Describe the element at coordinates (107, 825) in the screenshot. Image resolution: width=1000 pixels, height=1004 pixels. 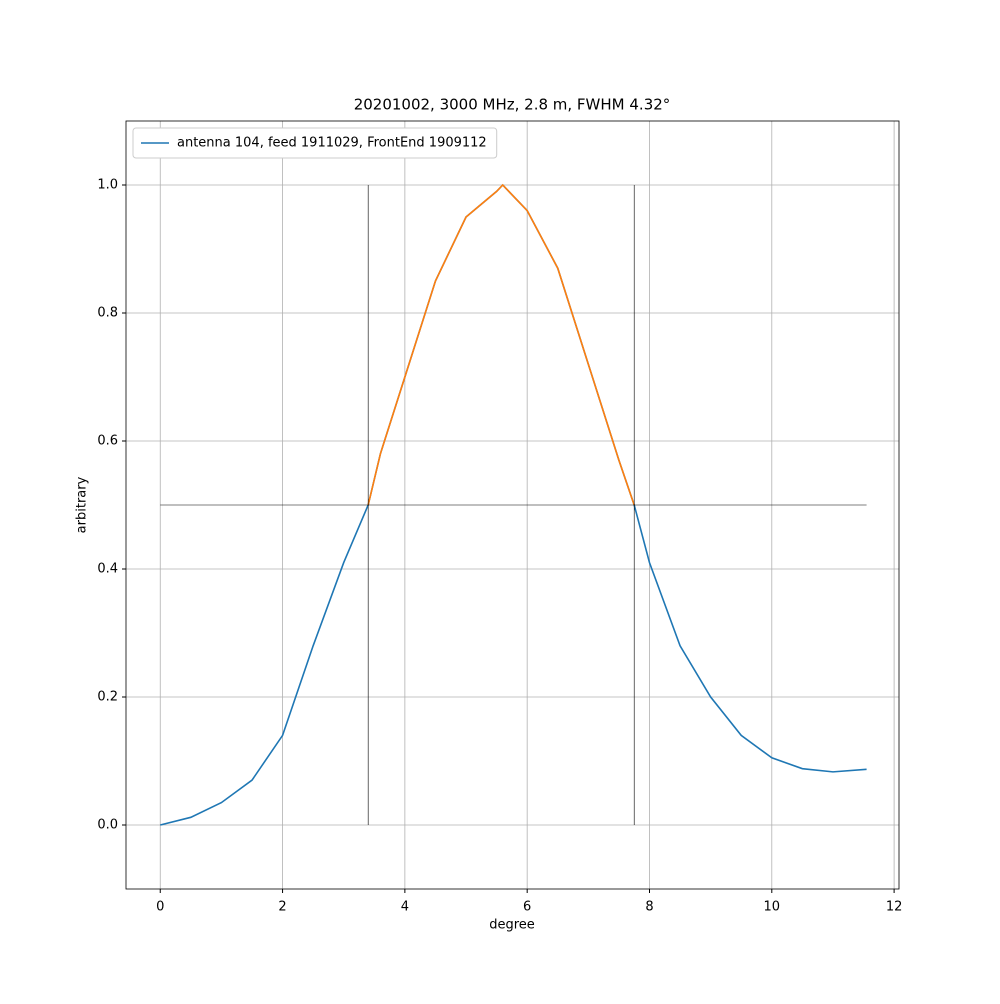
I see `y-tick-label: 0.0` at that location.